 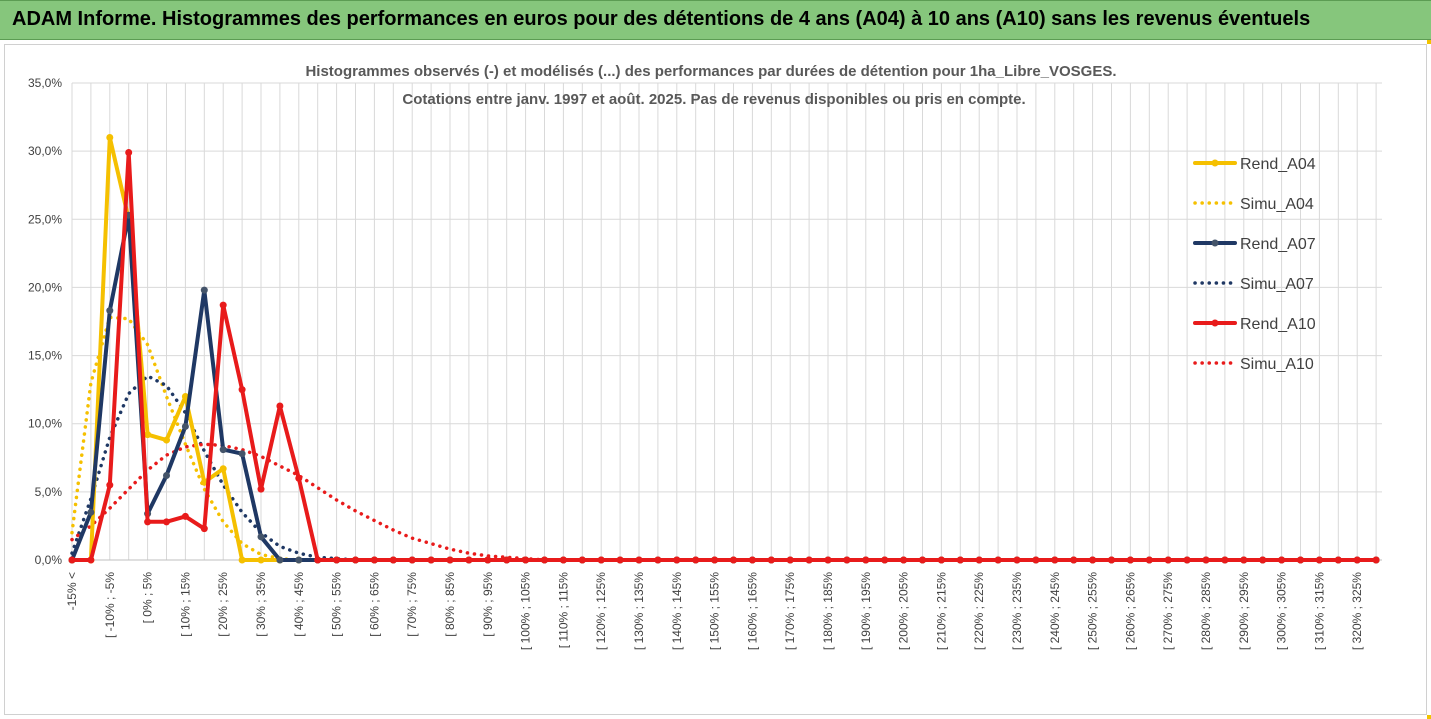 I want to click on y-tick-label: 0,0%, so click(x=49, y=560).